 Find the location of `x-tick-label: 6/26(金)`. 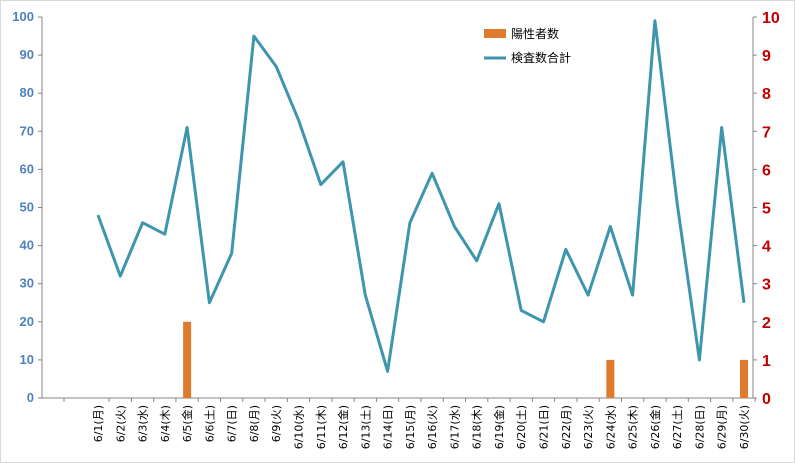

x-tick-label: 6/26(金) is located at coordinates (655, 427).